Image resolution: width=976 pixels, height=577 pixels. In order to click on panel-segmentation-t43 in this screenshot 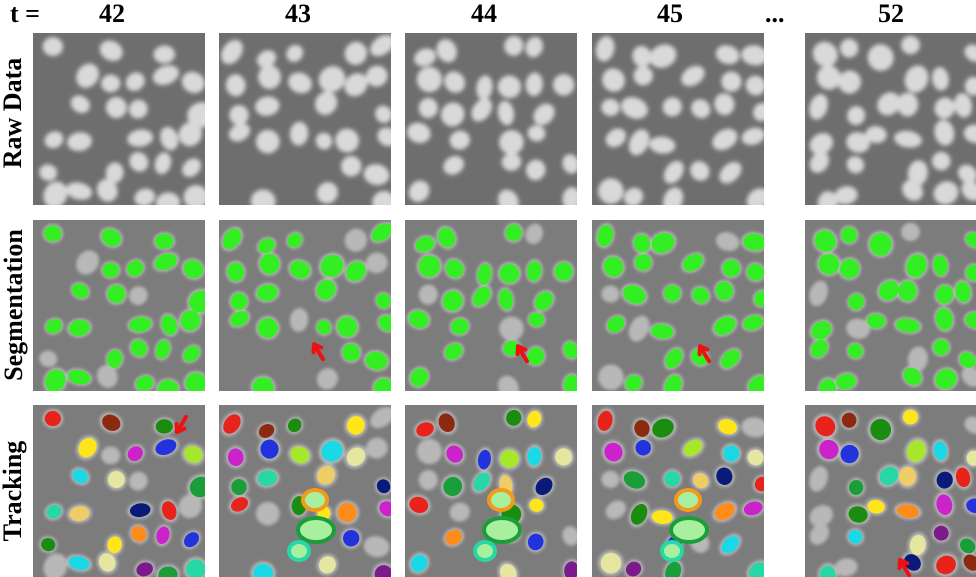, I will do `click(305, 305)`.